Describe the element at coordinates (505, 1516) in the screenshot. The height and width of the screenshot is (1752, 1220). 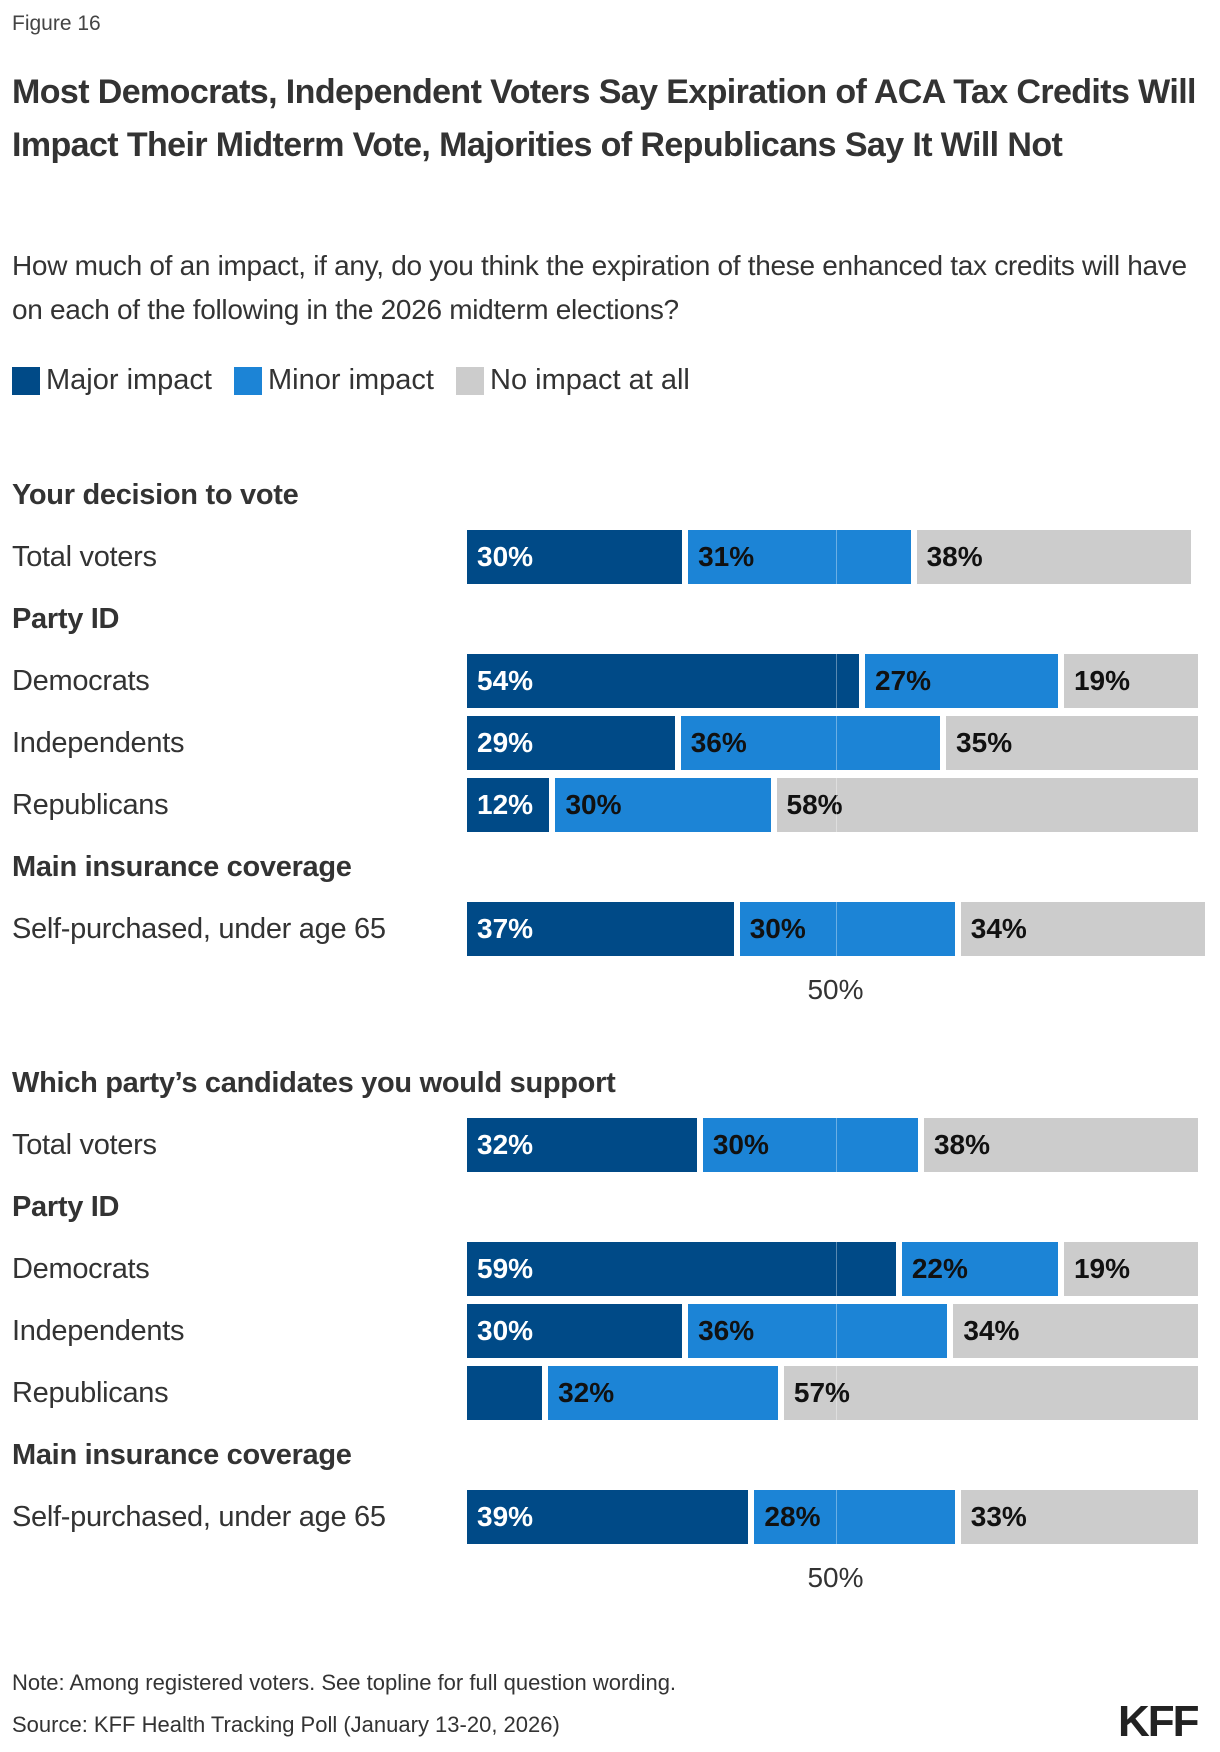
I see `data-label: 39%` at that location.